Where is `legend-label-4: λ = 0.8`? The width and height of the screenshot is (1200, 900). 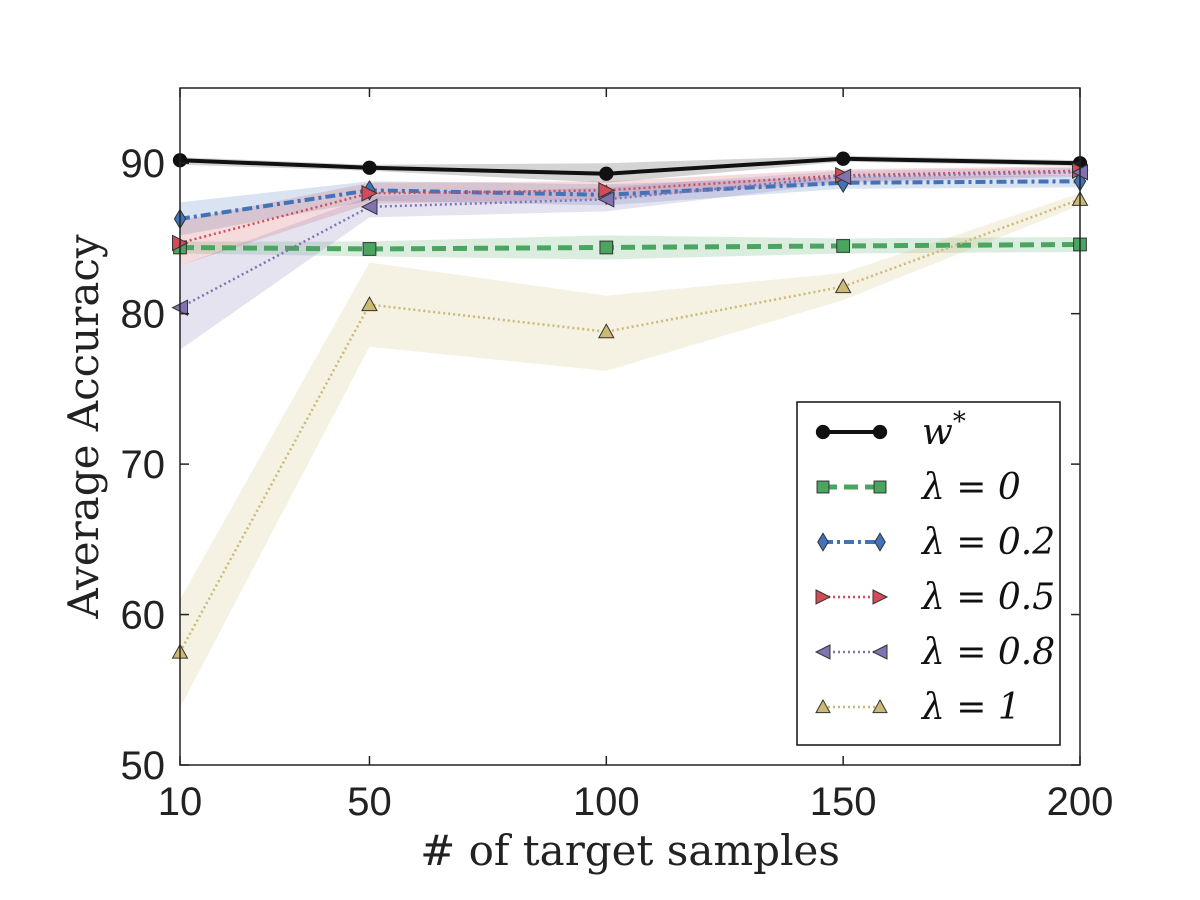 legend-label-4: λ = 0.8 is located at coordinates (987, 652).